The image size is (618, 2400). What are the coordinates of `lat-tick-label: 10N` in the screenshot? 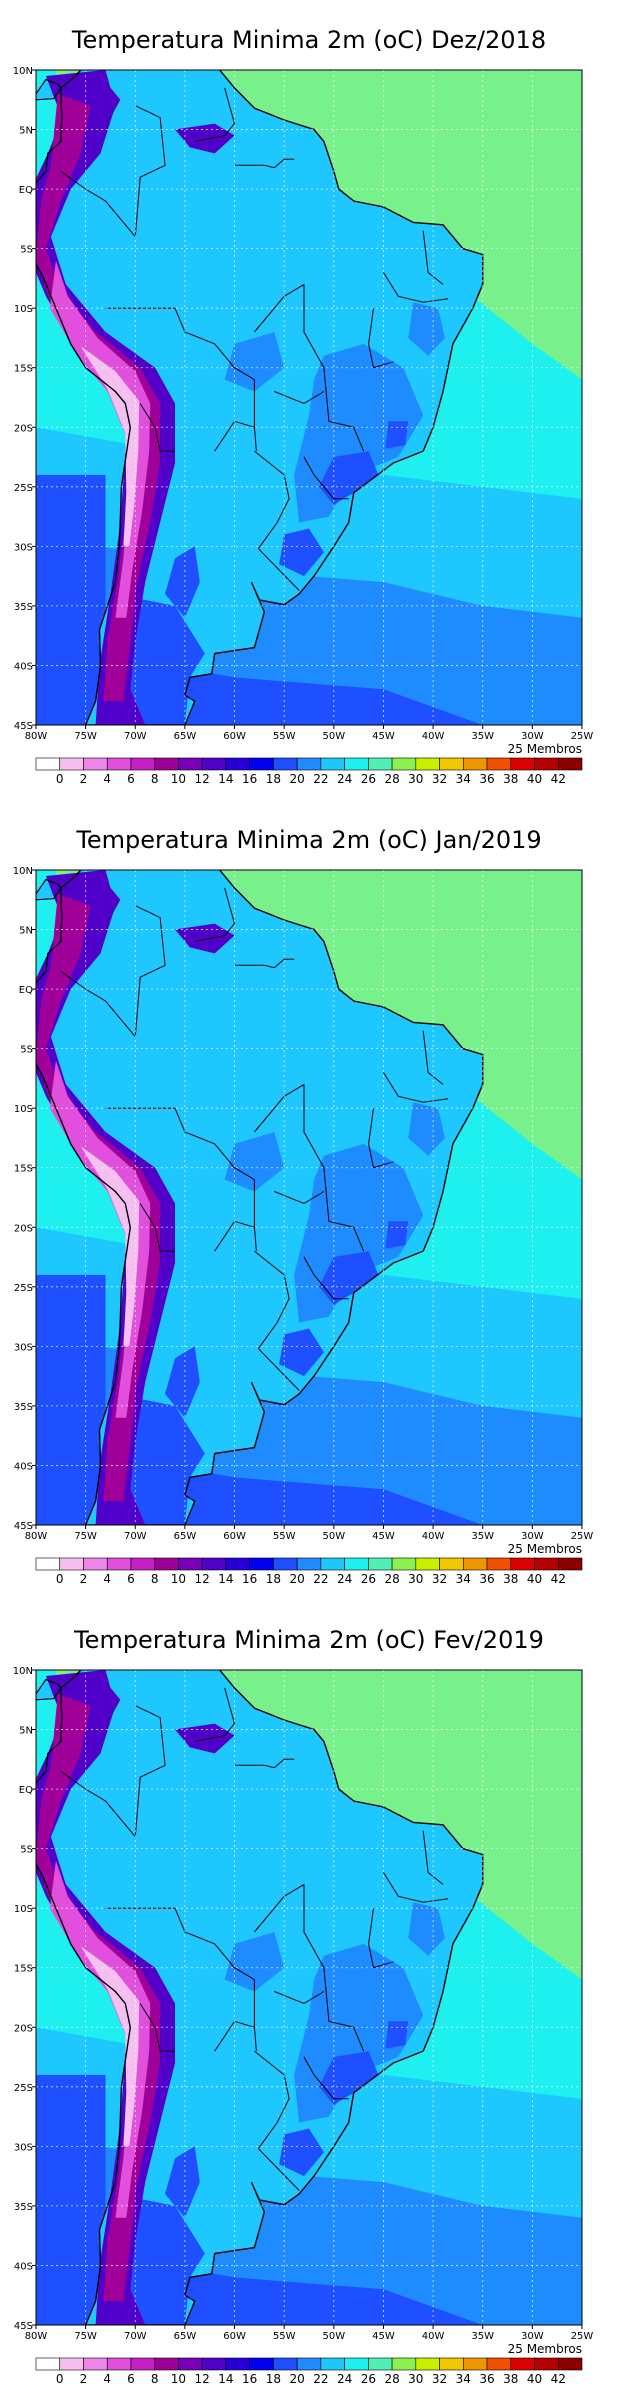 It's located at (23, 1671).